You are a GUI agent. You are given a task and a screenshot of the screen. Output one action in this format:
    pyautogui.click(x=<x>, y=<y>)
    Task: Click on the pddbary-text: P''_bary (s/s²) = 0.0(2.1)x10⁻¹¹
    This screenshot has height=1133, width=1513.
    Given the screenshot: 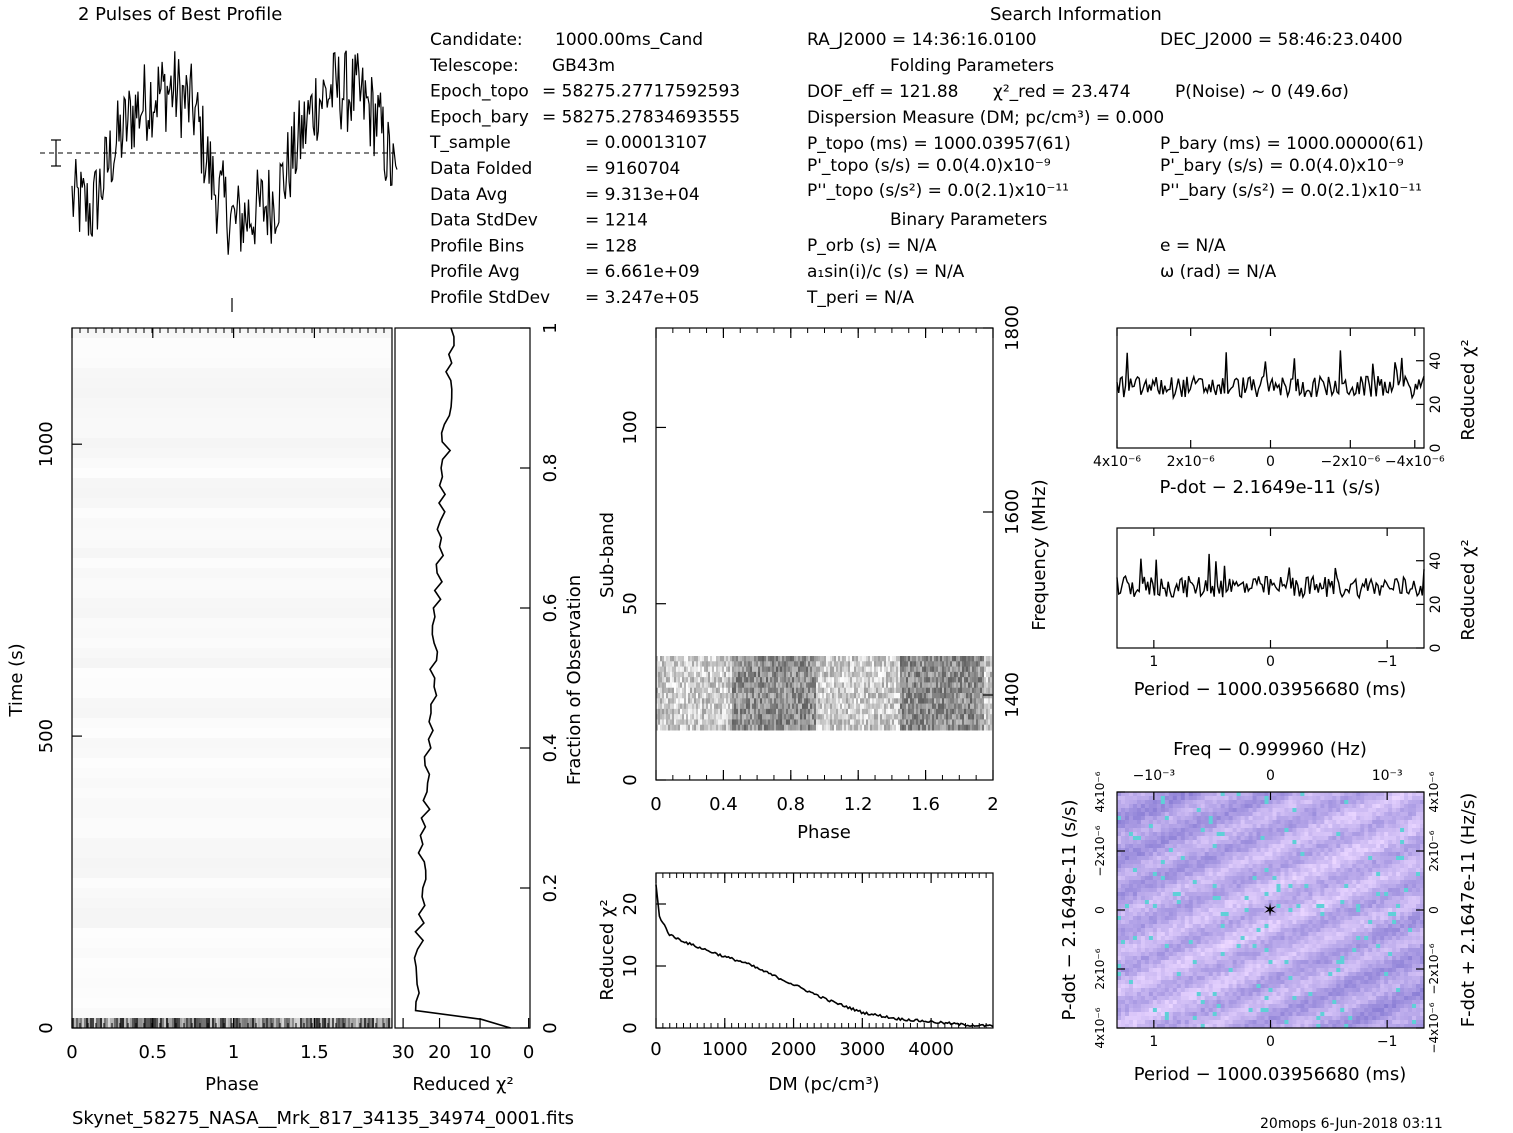 What is the action you would take?
    pyautogui.click(x=1291, y=191)
    